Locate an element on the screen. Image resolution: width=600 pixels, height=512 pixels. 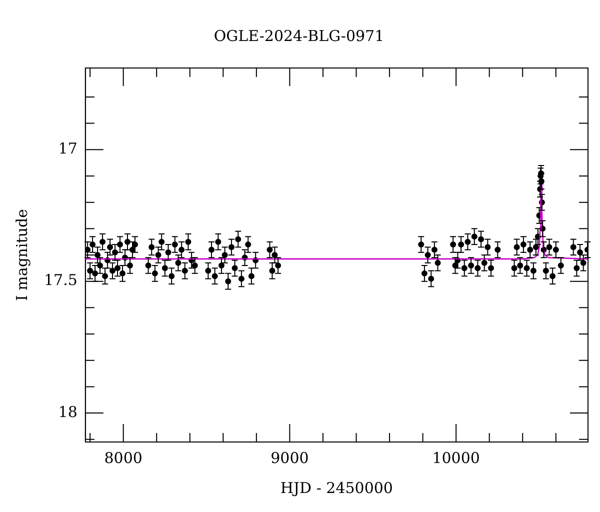
y-tick-label: 17.5 is located at coordinates (61, 280).